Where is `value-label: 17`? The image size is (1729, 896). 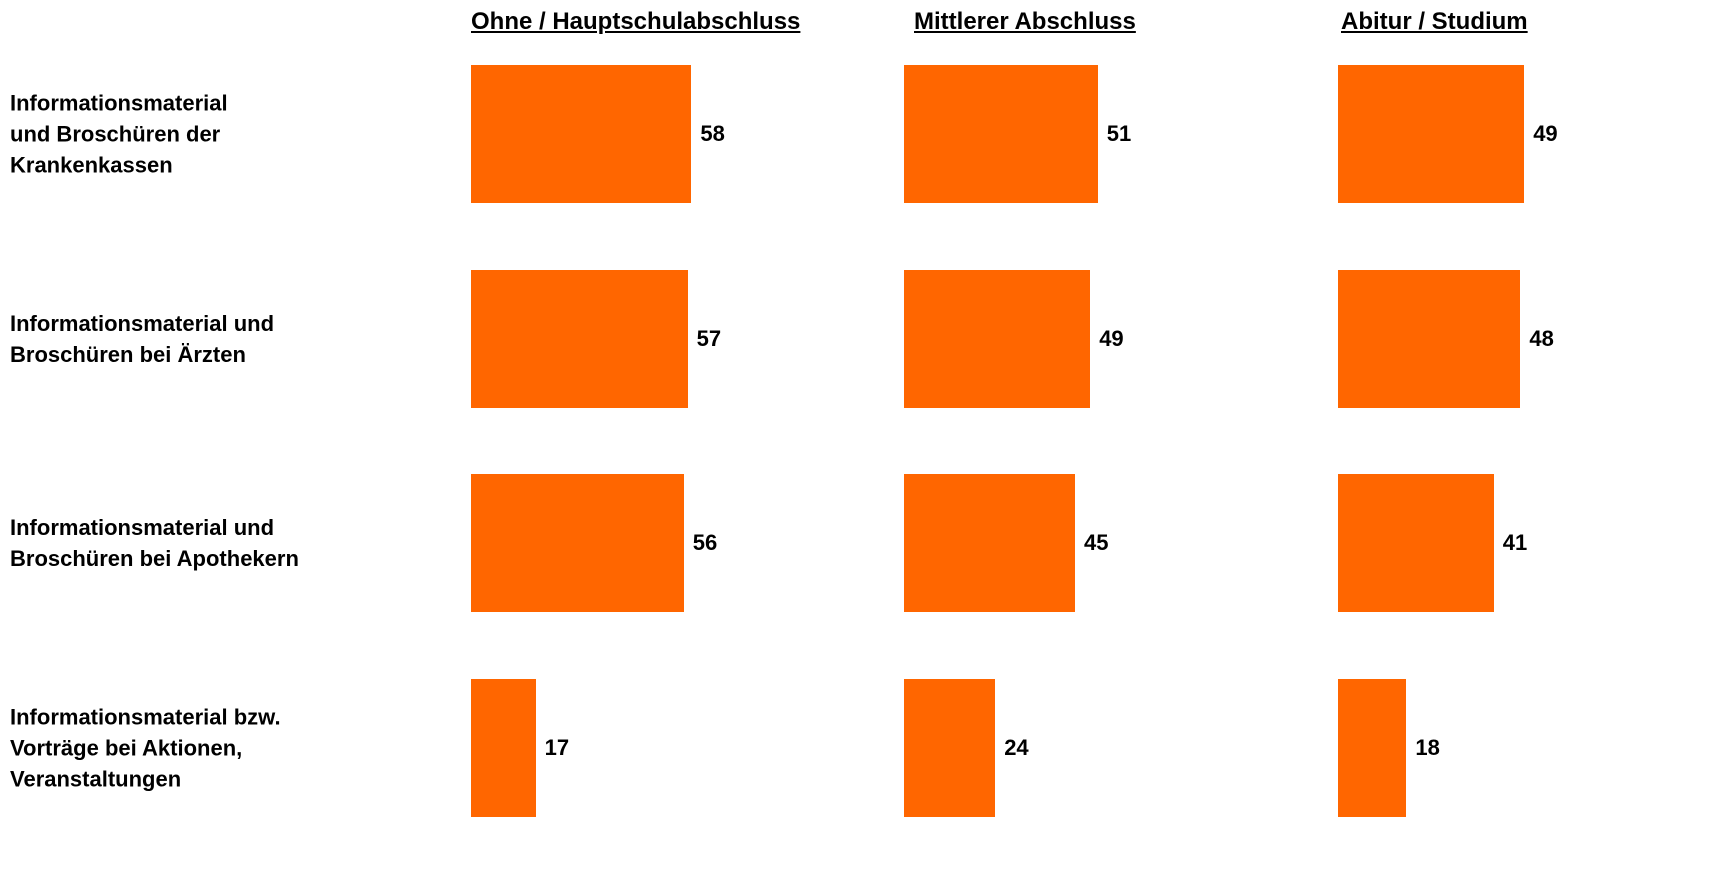 value-label: 17 is located at coordinates (557, 747).